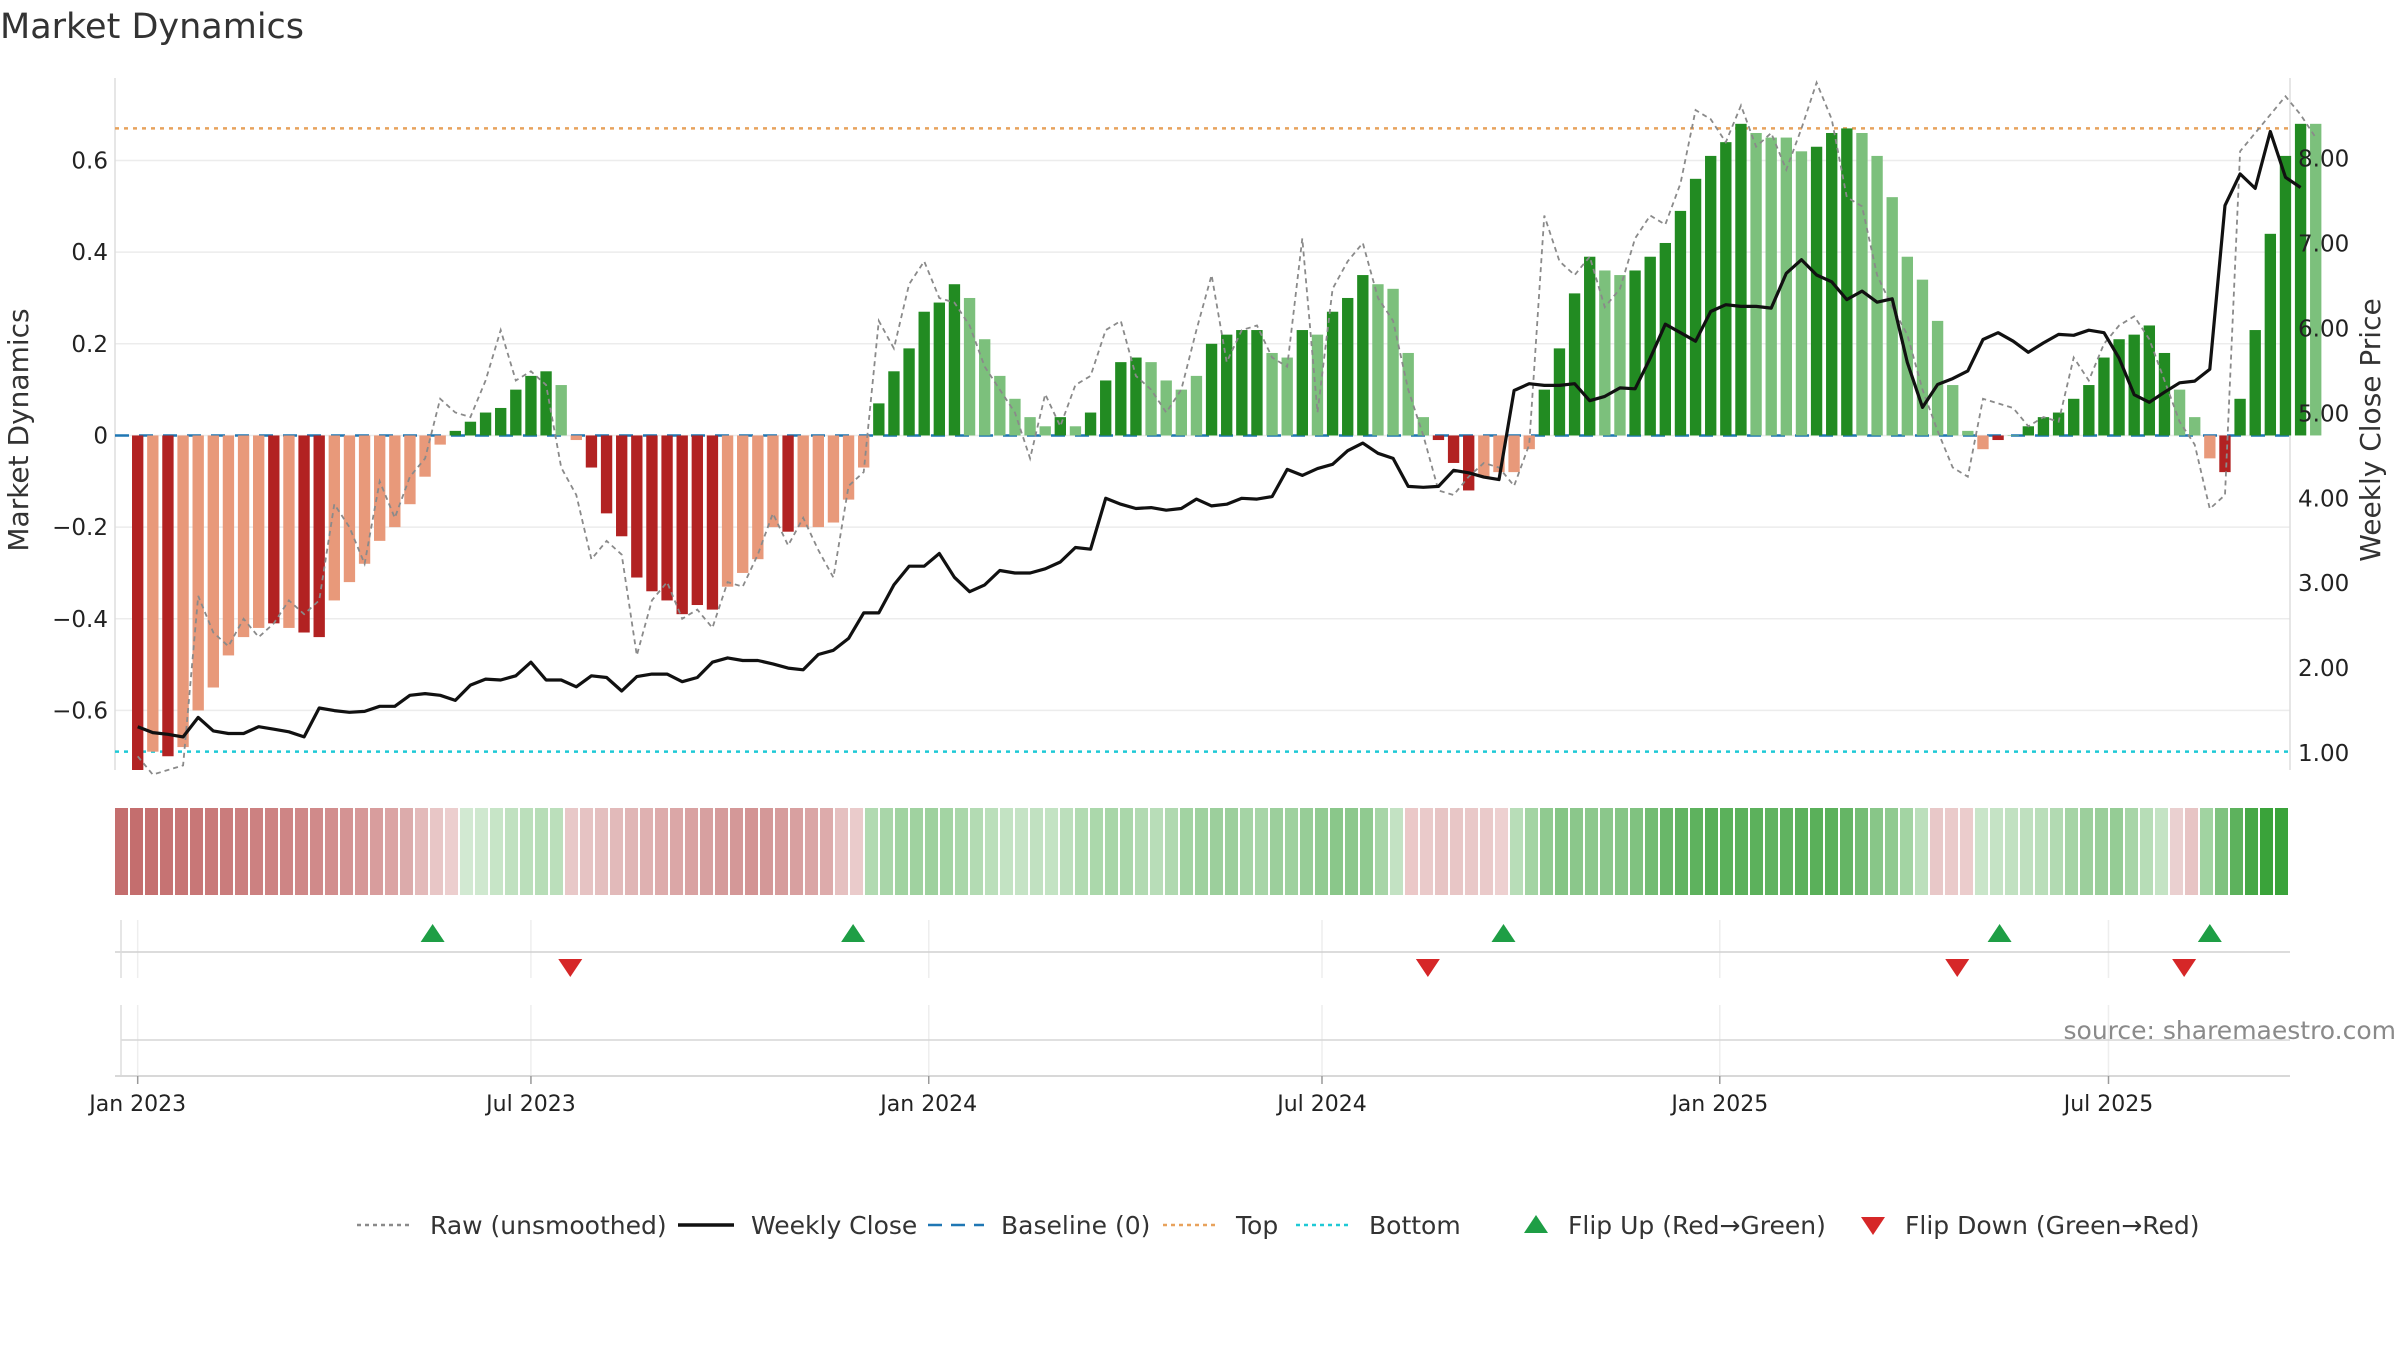 This screenshot has height=1350, width=2400. Describe the element at coordinates (548, 1225) in the screenshot. I see `legend-label: Raw (unsmoothed)` at that location.